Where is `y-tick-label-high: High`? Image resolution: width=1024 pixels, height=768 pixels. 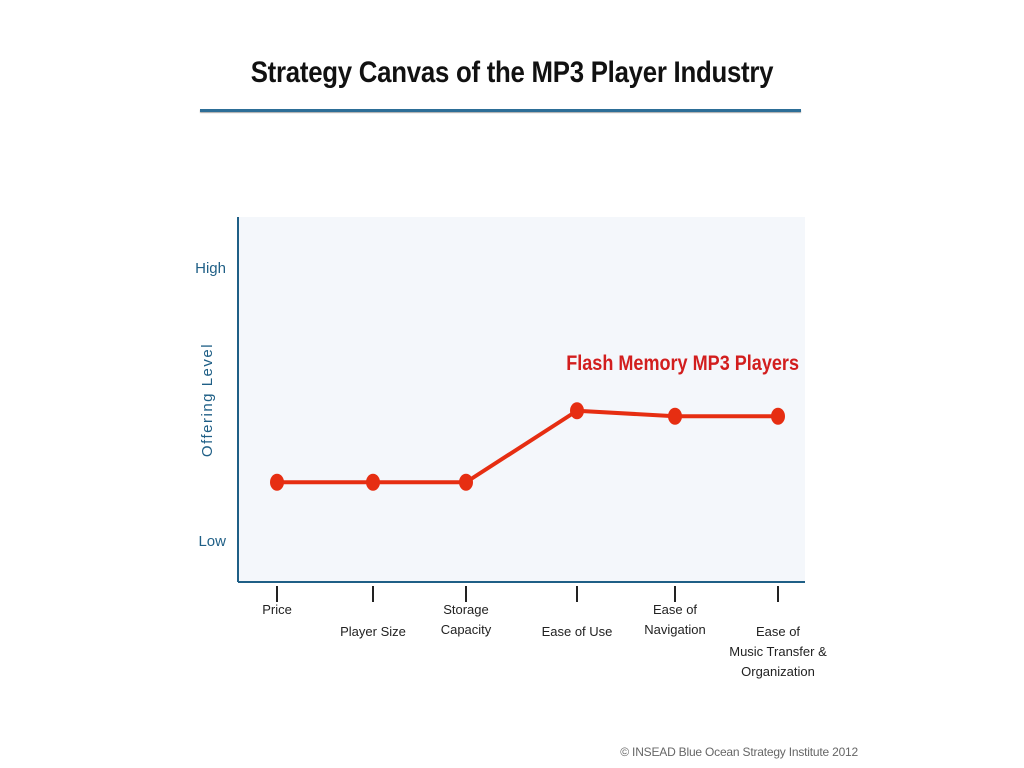 y-tick-label-high: High is located at coordinates (210, 268).